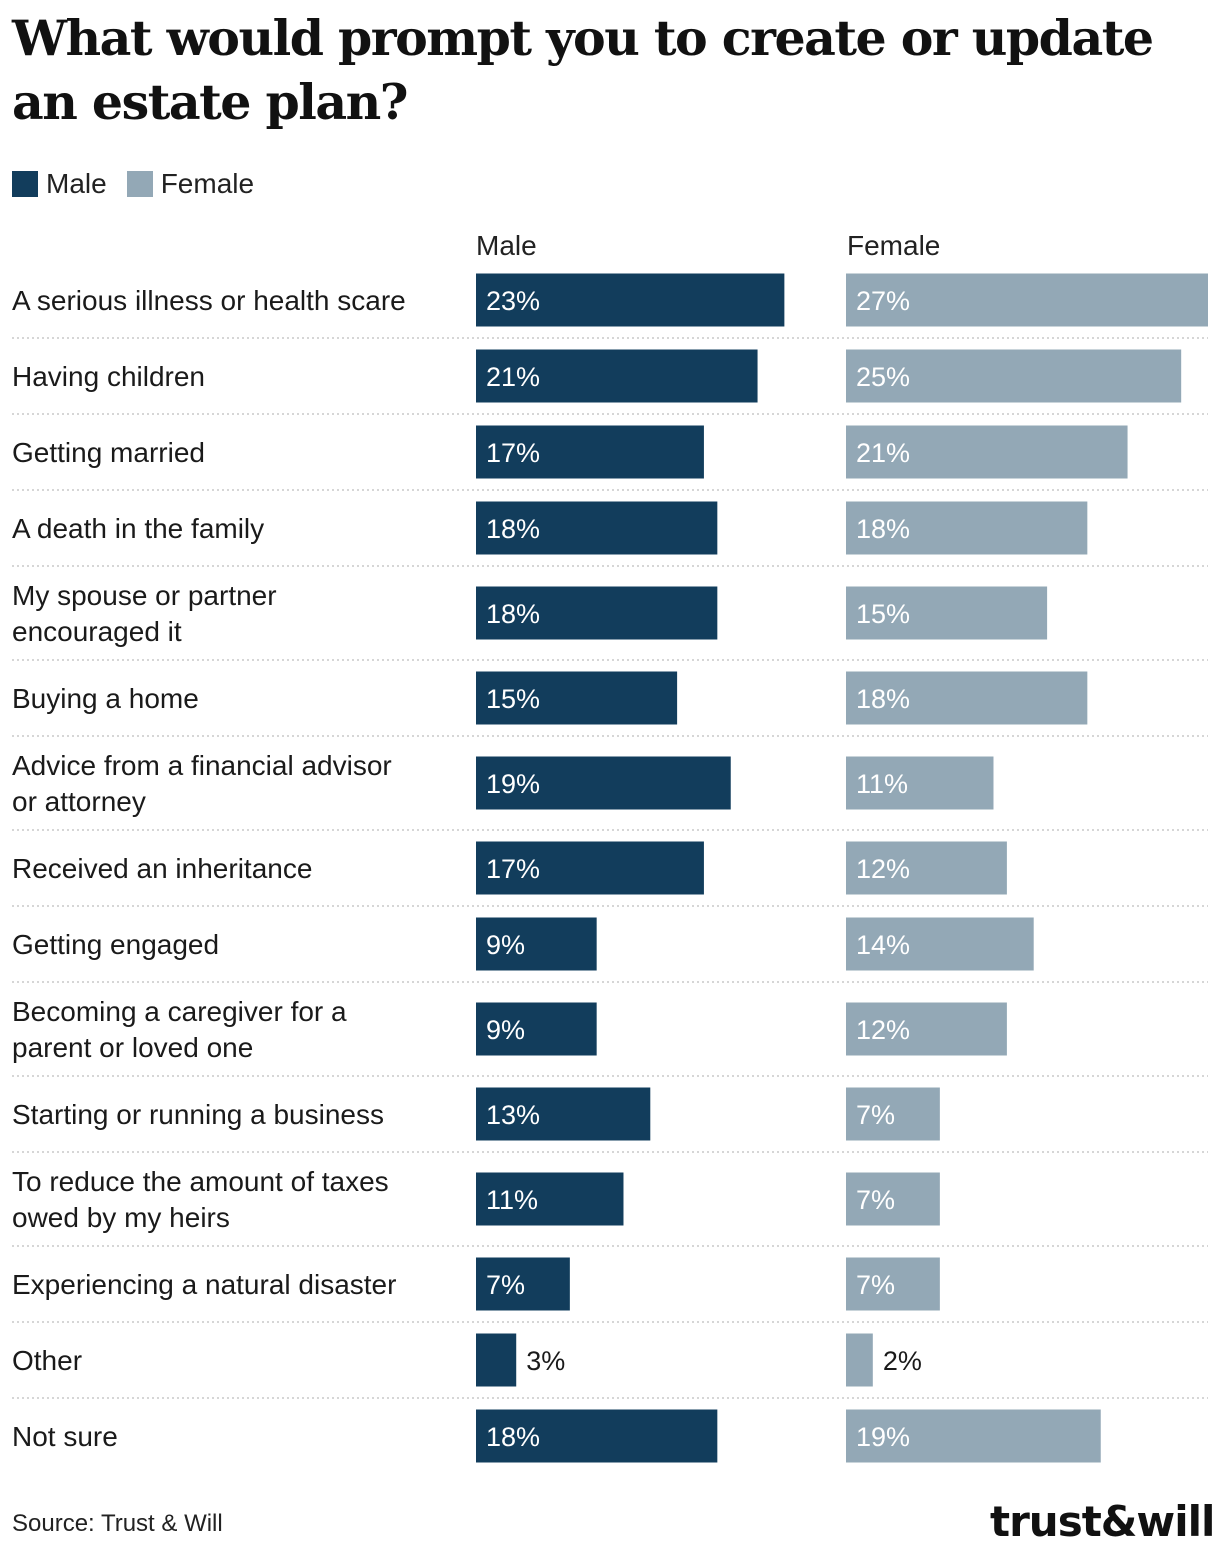 The image size is (1220, 1564). I want to click on legend: Male Female, so click(143, 184).